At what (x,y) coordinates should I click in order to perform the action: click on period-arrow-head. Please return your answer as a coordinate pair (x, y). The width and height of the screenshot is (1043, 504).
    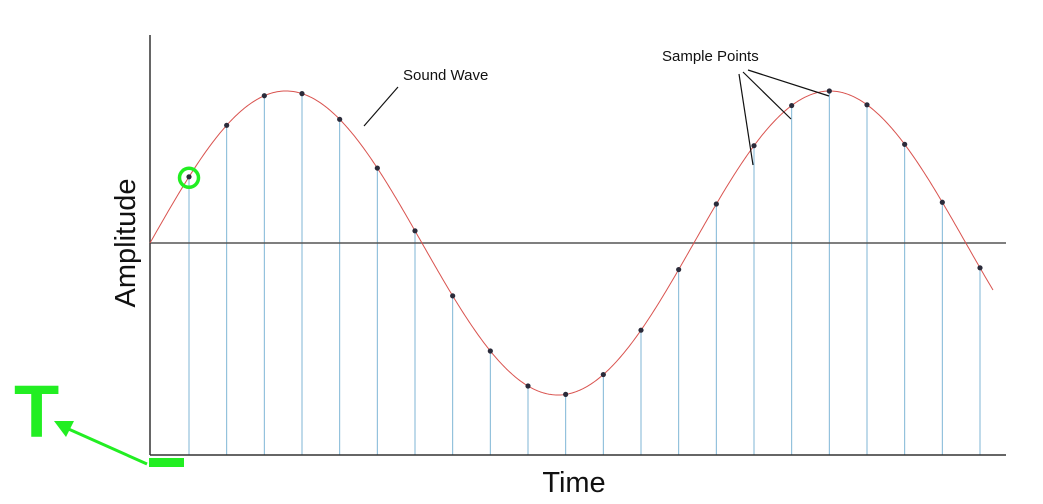
    Looking at the image, I should click on (64, 429).